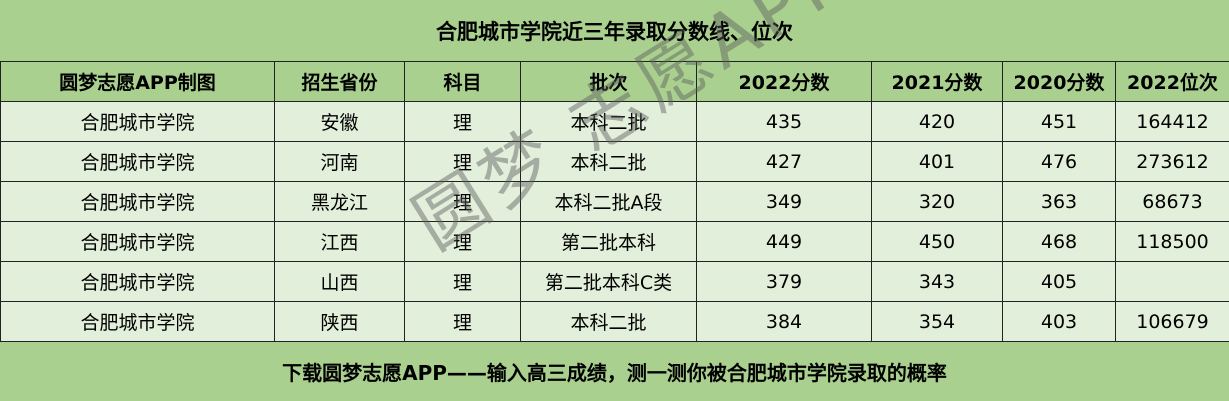 This screenshot has height=401, width=1229. I want to click on table-cell, so click(1172, 281).